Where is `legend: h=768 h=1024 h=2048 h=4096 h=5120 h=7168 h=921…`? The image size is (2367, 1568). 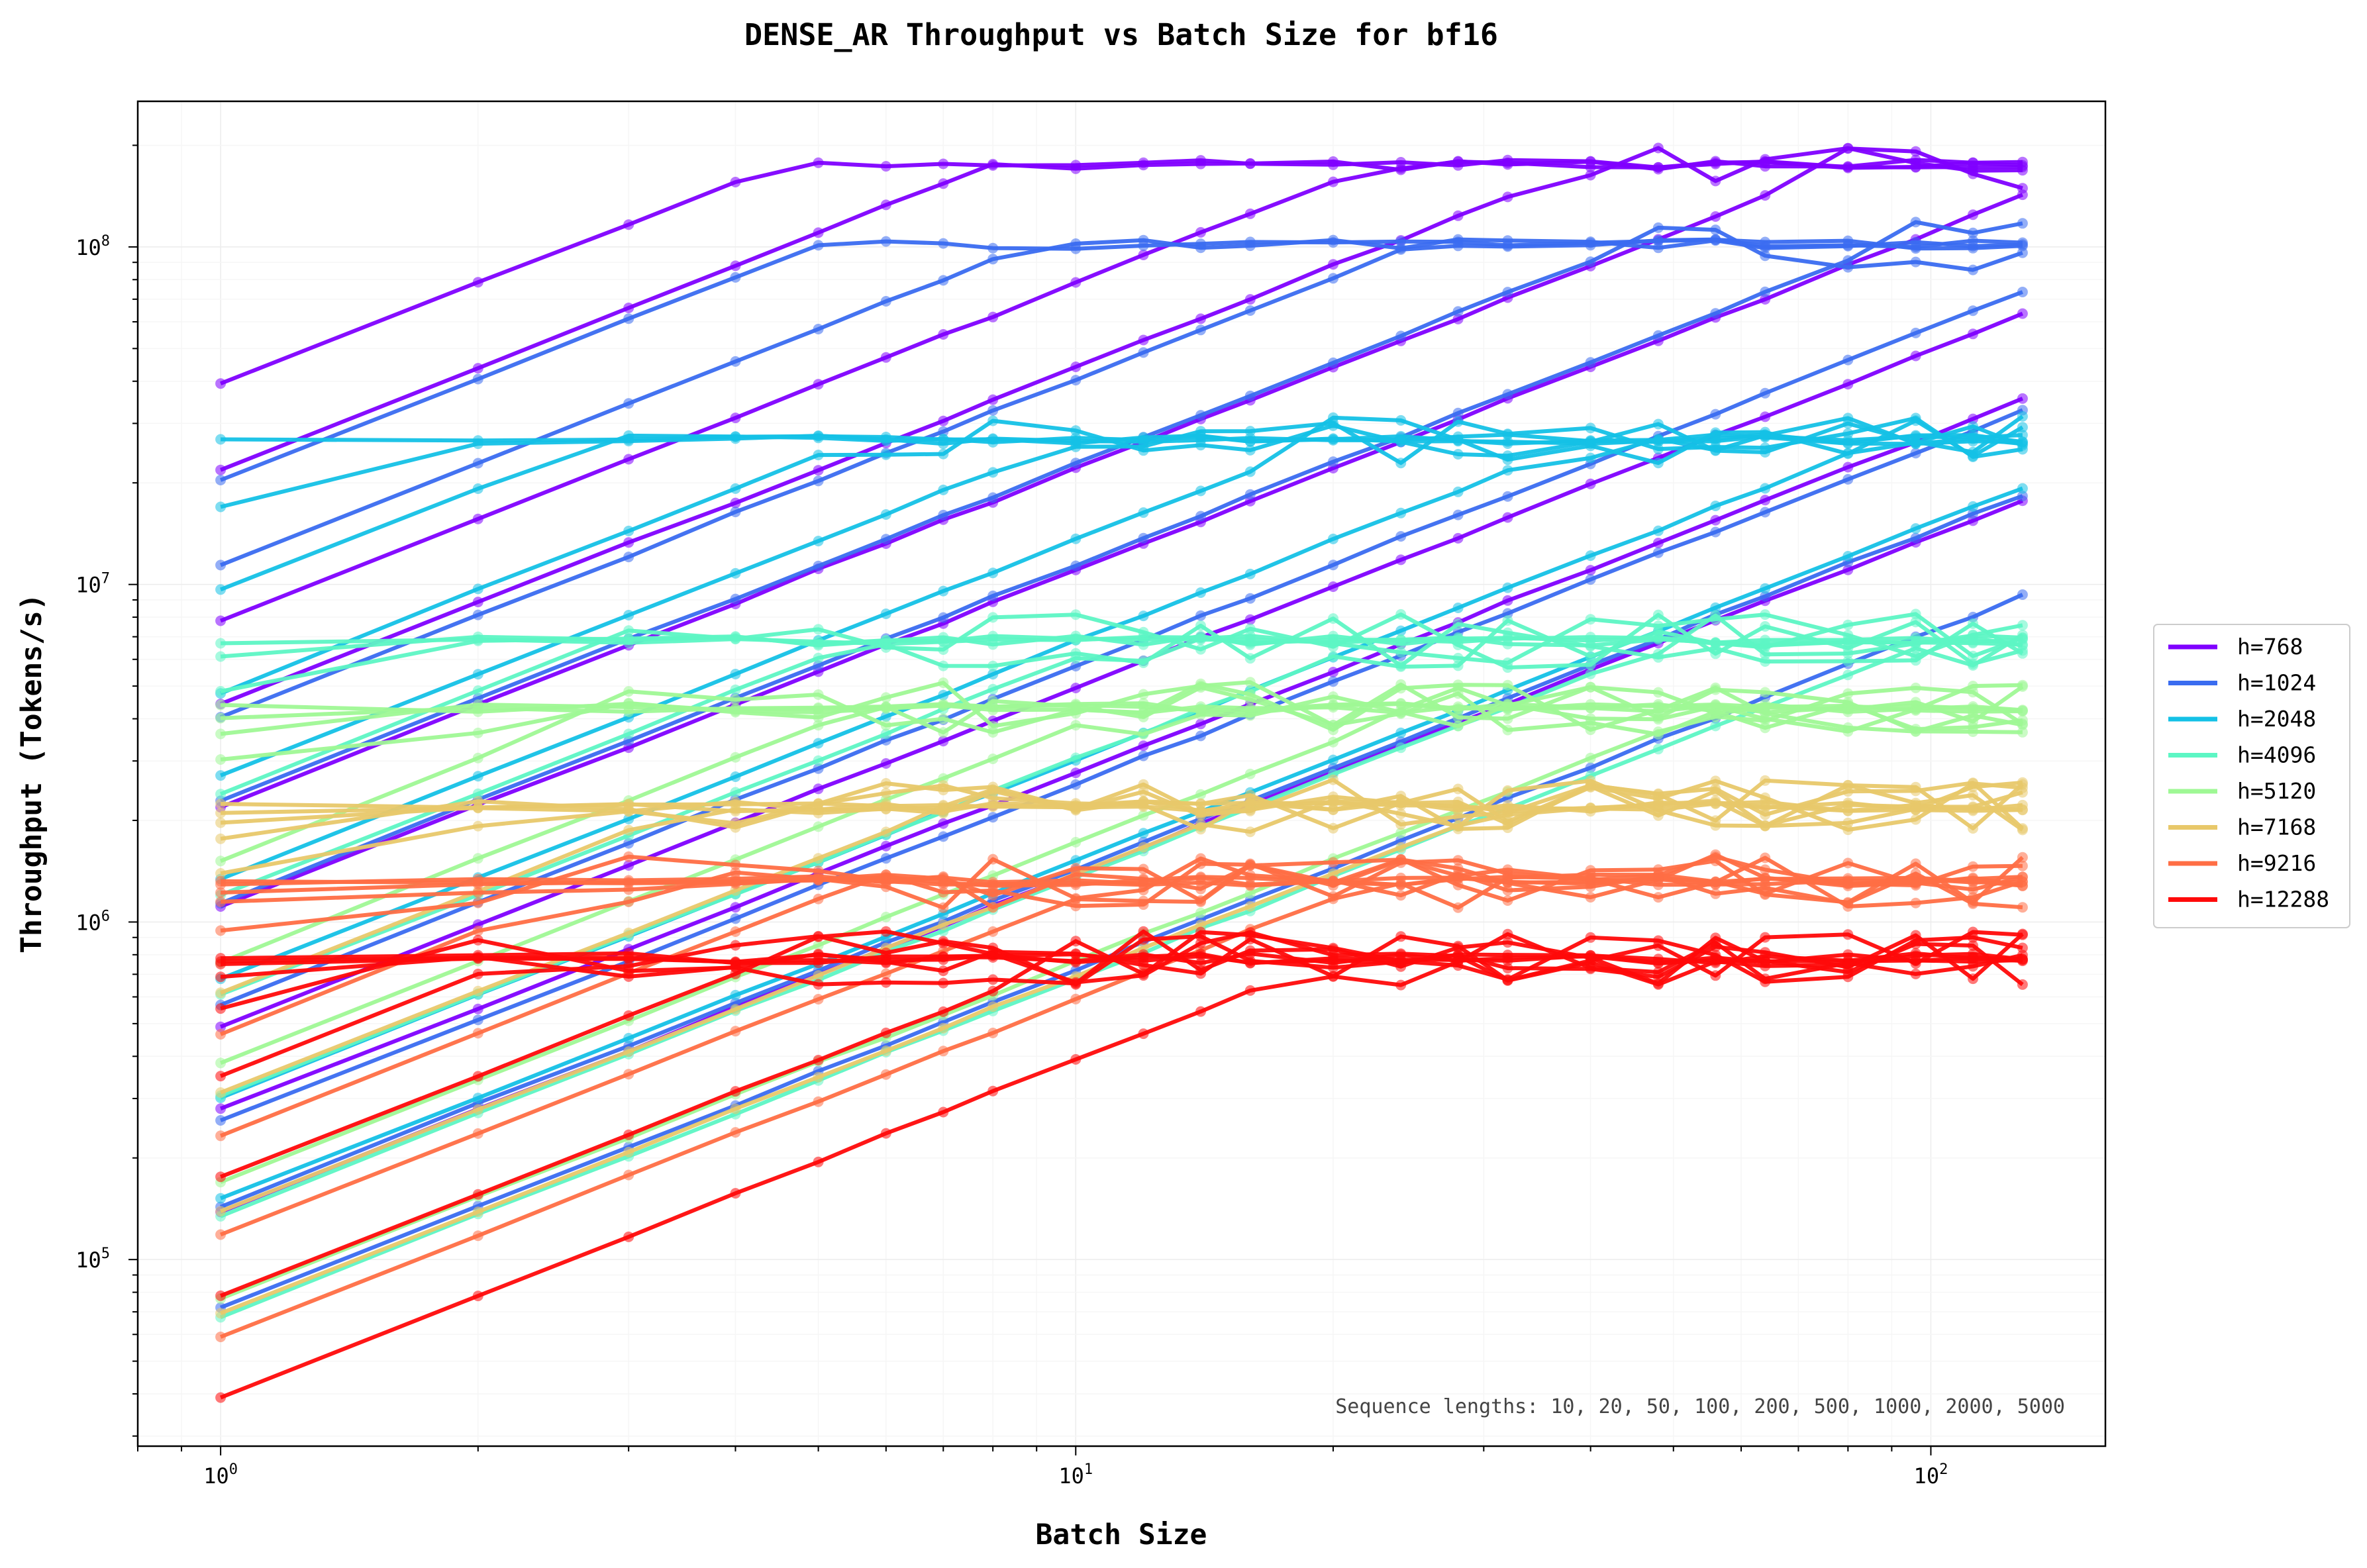
legend: h=768 h=1024 h=2048 h=4096 h=5120 h=7168 h=921… is located at coordinates (2252, 776).